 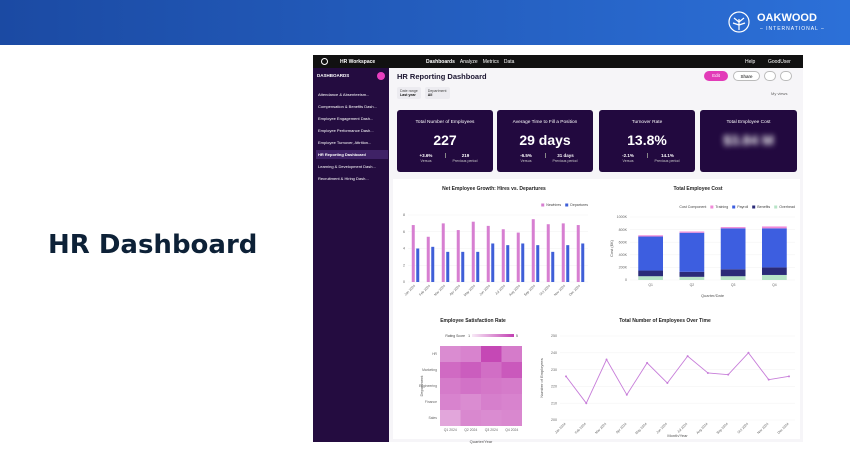 What do you see at coordinates (517, 336) in the screenshot?
I see `legend-max: 5` at bounding box center [517, 336].